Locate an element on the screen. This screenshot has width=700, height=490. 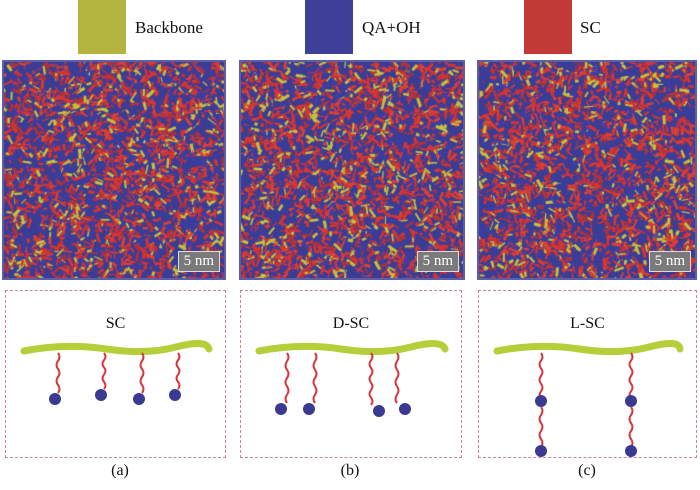
schematic-l-sc: L-SC is located at coordinates (587, 374).